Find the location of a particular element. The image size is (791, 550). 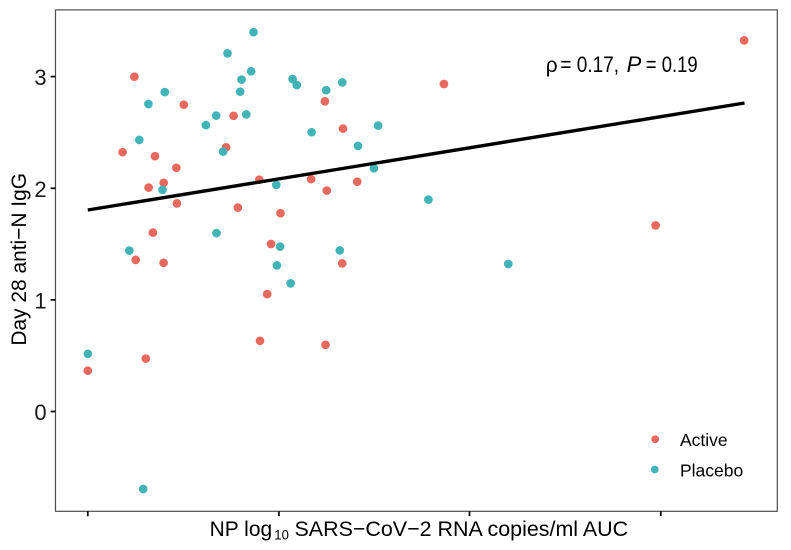

svg-text: = 0.17, is located at coordinates (589, 64).